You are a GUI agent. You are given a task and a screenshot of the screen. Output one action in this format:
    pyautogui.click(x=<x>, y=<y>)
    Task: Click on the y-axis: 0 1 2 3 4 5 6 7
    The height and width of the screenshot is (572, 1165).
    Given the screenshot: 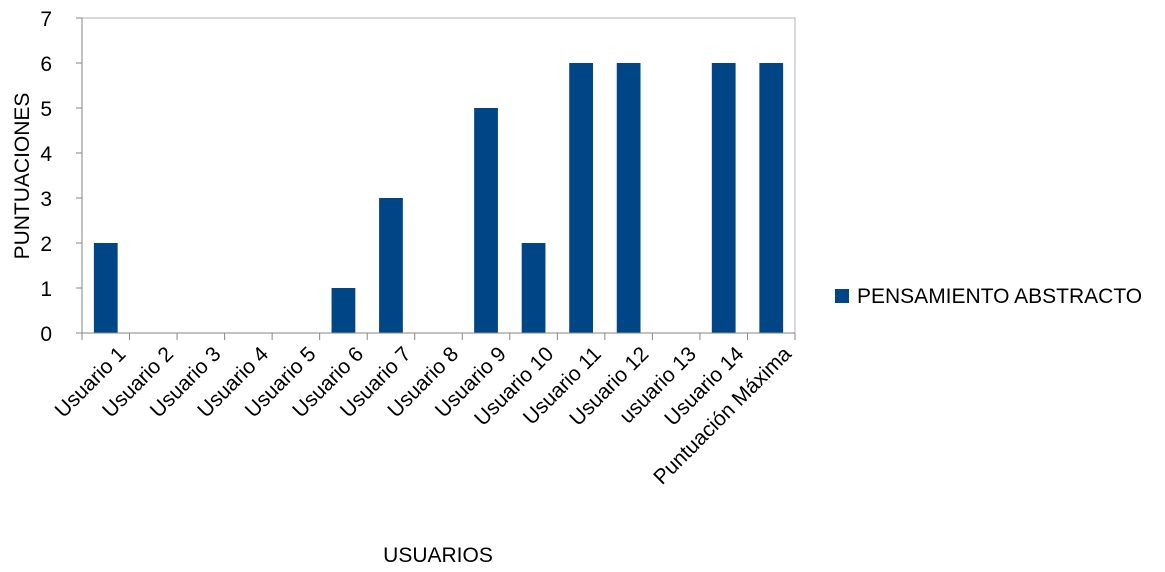 What is the action you would take?
    pyautogui.click(x=61, y=177)
    